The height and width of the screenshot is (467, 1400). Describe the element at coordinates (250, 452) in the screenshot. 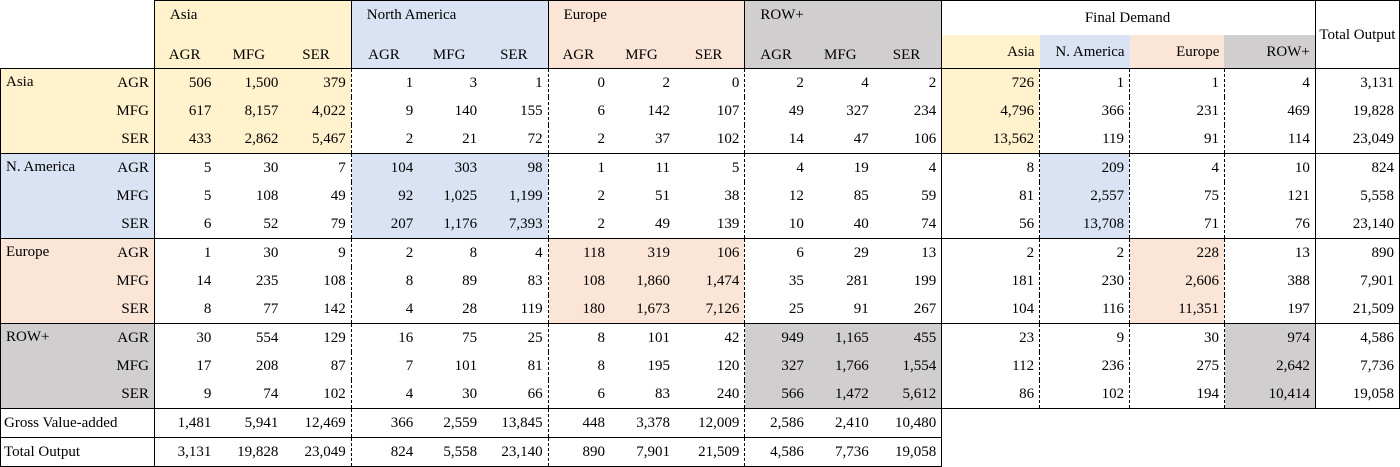

I see `value-cell: 19,828` at that location.